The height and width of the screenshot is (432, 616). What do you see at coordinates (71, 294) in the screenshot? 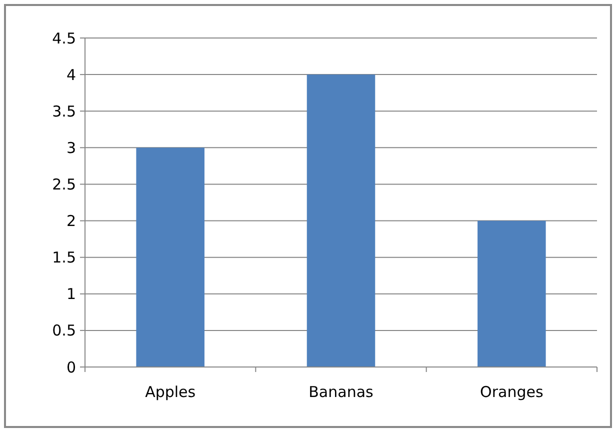
I see `y-tick-label: 1` at bounding box center [71, 294].